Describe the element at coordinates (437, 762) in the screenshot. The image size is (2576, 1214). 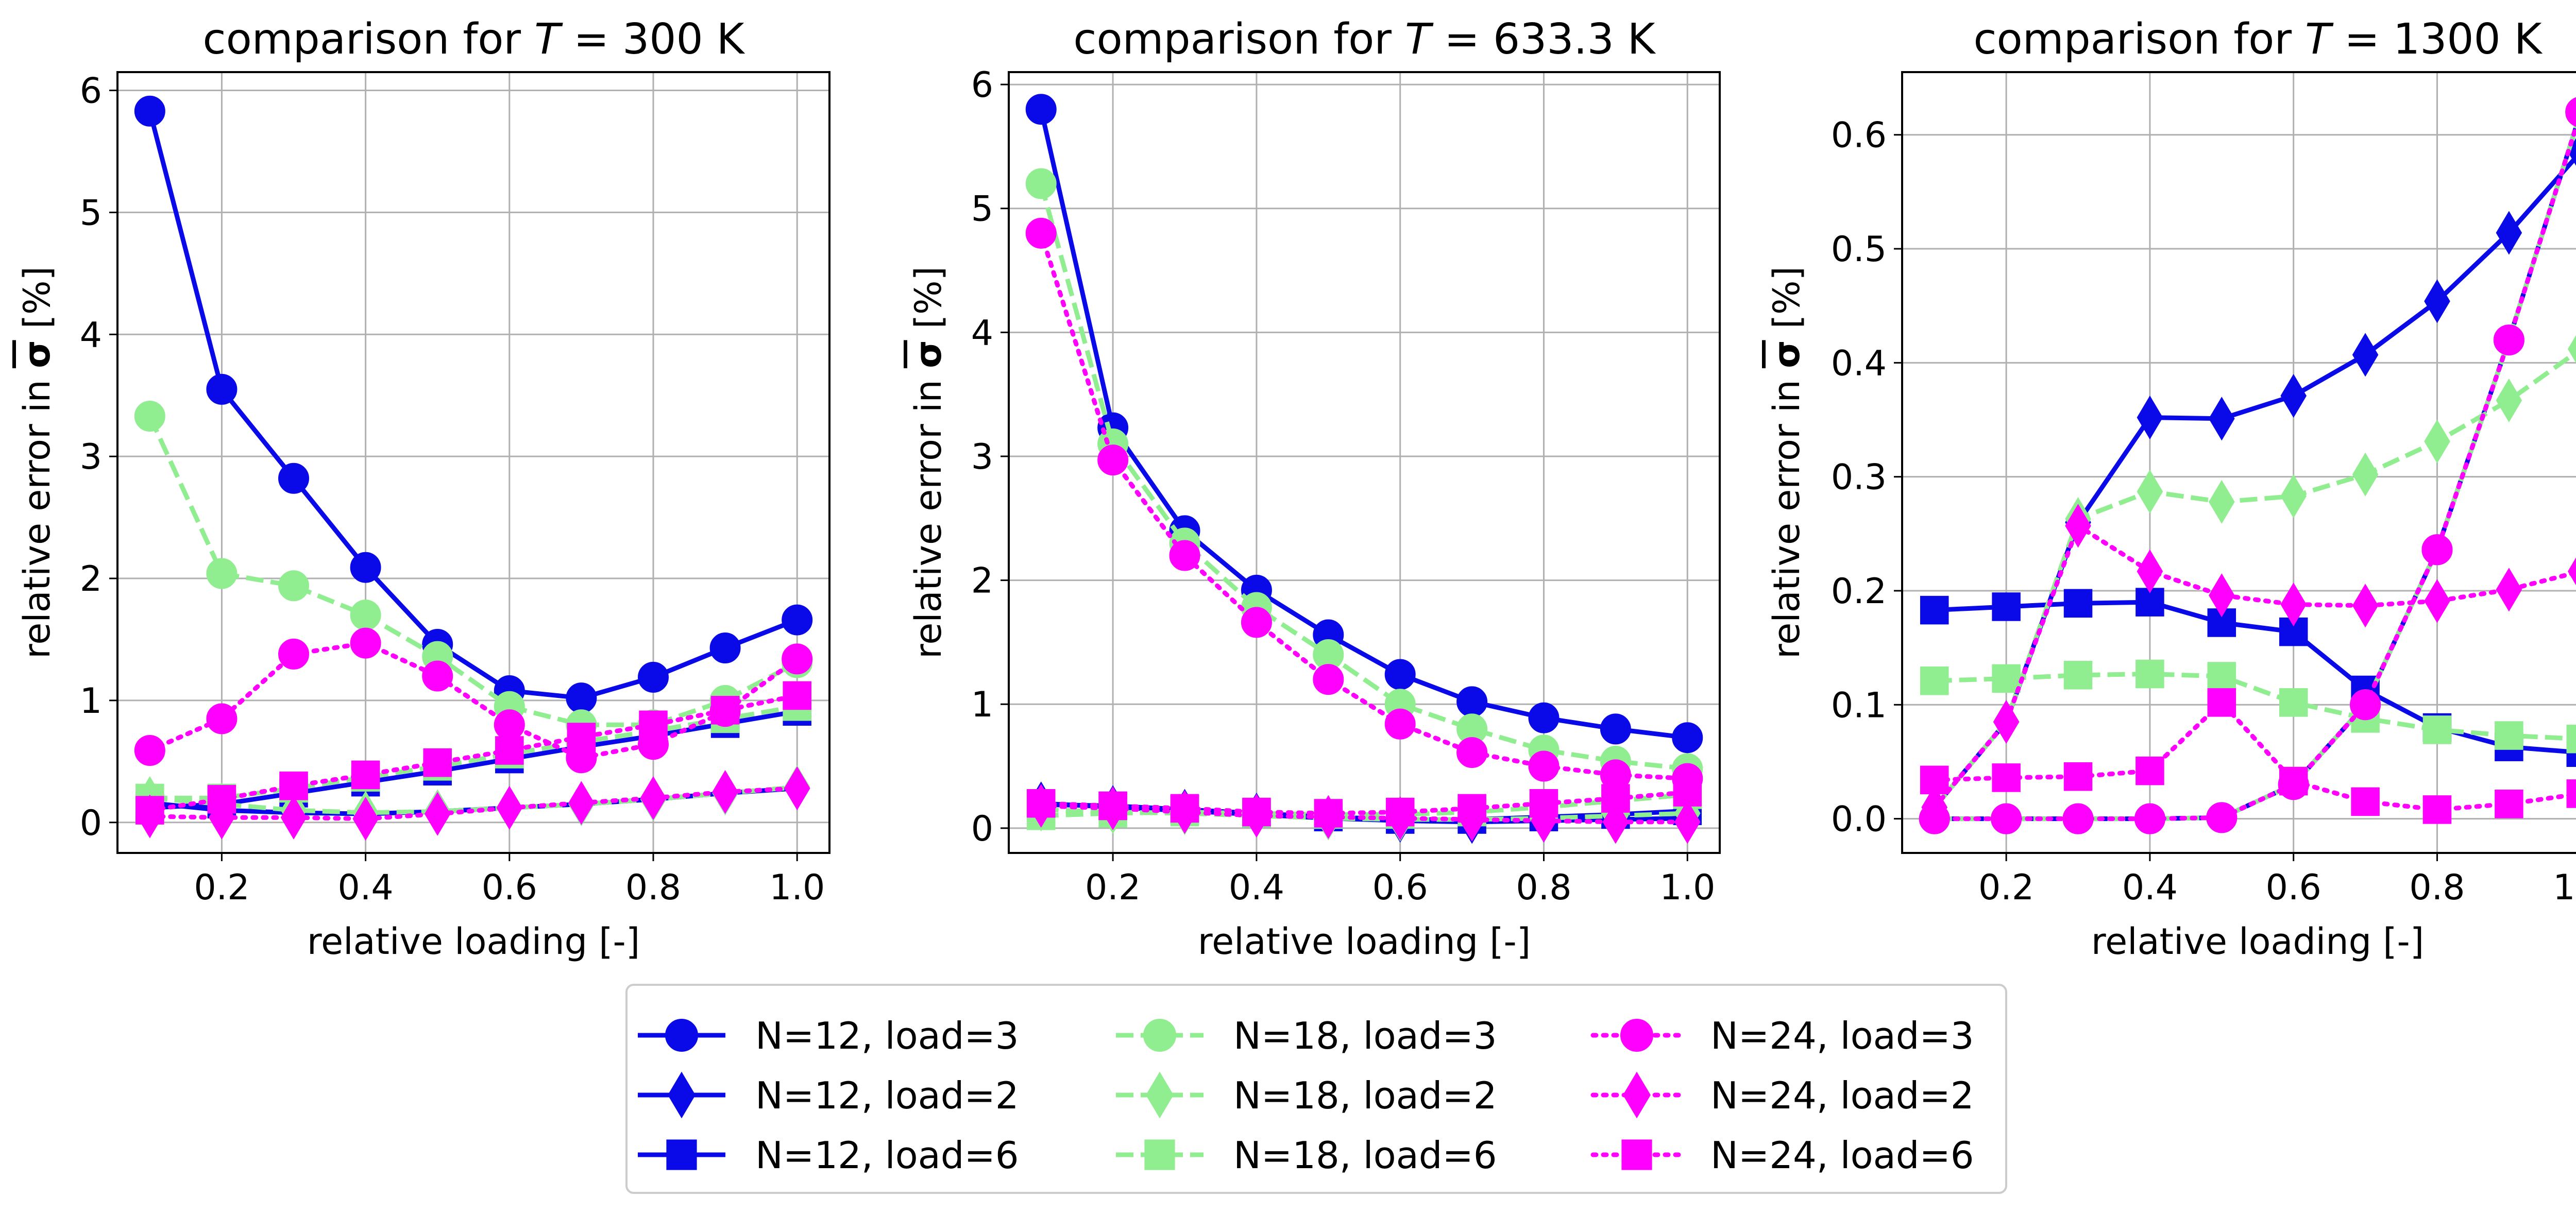
I see `point-s9-x5` at that location.